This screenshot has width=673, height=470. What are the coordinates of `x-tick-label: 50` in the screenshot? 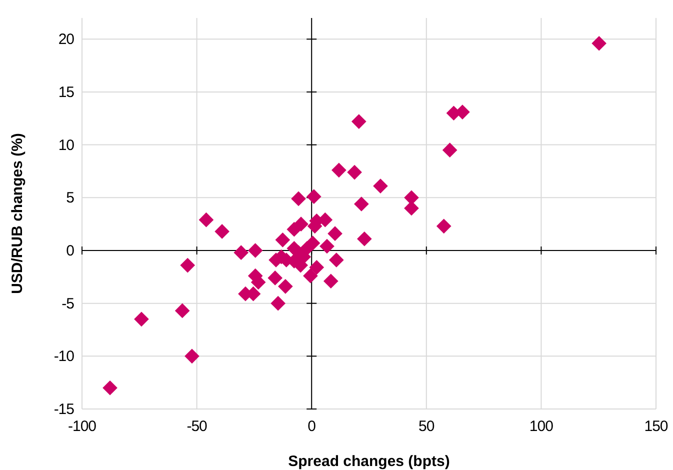 It's located at (426, 426).